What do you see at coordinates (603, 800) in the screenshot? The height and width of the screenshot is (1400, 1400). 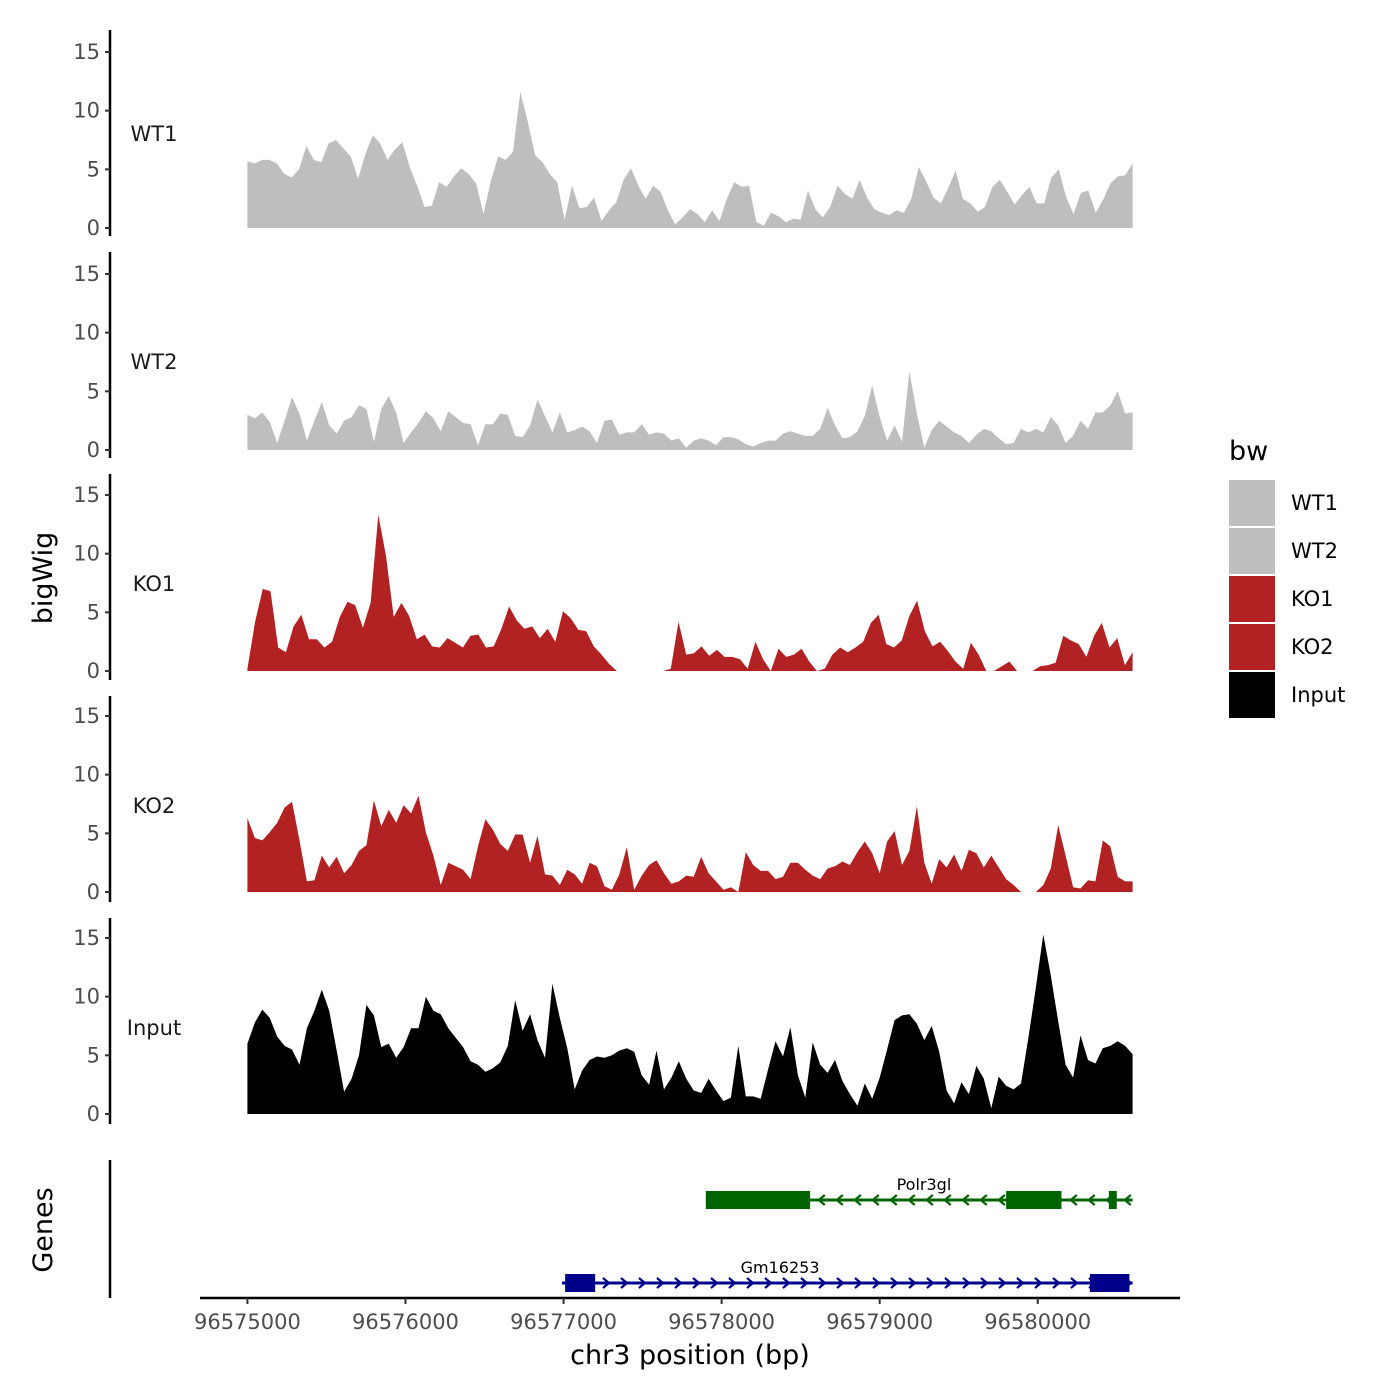 I see `track-ko2: 0 5 10 15 KO2` at bounding box center [603, 800].